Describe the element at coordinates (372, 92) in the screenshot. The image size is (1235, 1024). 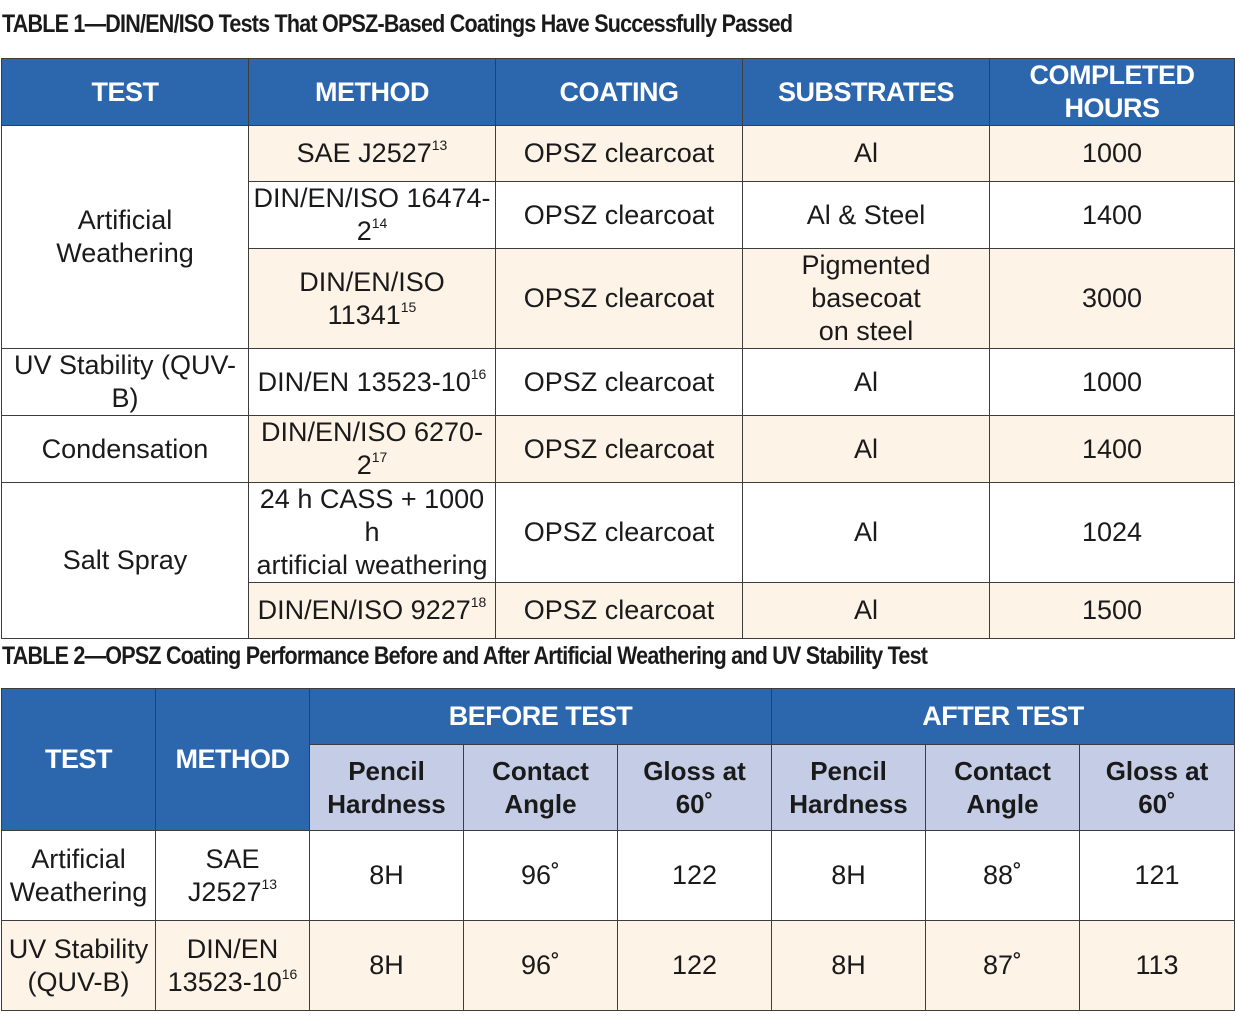
I see `table1-header-method: METHOD` at that location.